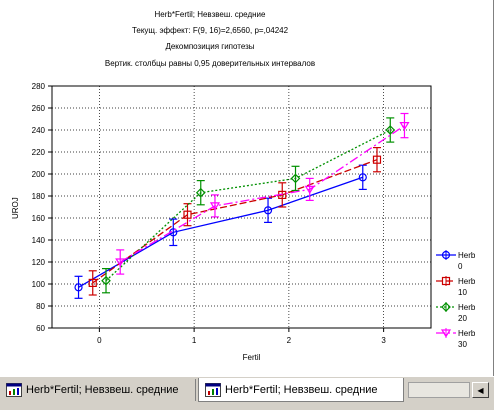 This screenshot has width=494, height=410. What do you see at coordinates (289, 340) in the screenshot?
I see `x-tick-label: 2` at bounding box center [289, 340].